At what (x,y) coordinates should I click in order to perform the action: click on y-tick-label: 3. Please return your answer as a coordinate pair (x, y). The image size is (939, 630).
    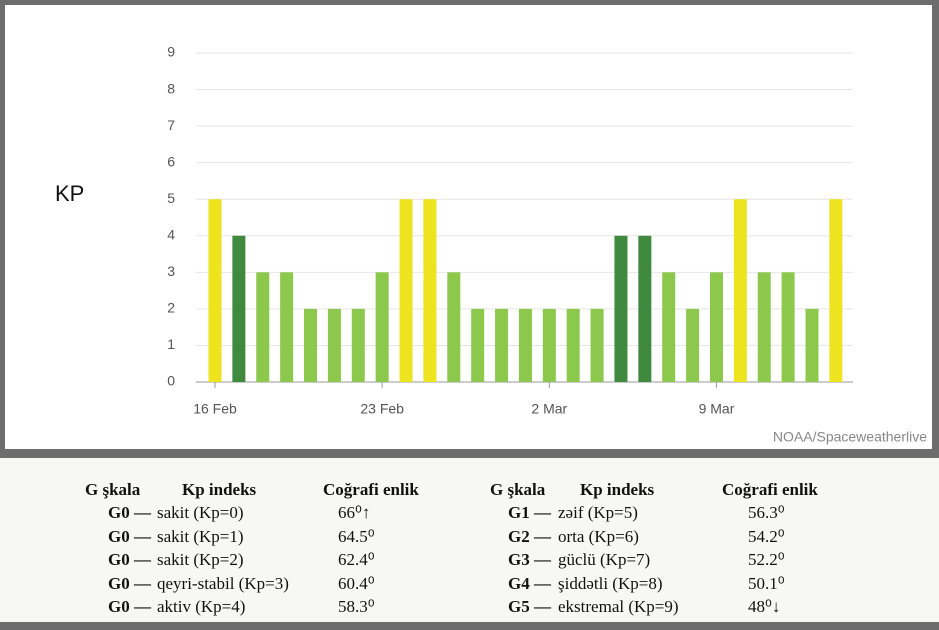
    Looking at the image, I should click on (171, 271).